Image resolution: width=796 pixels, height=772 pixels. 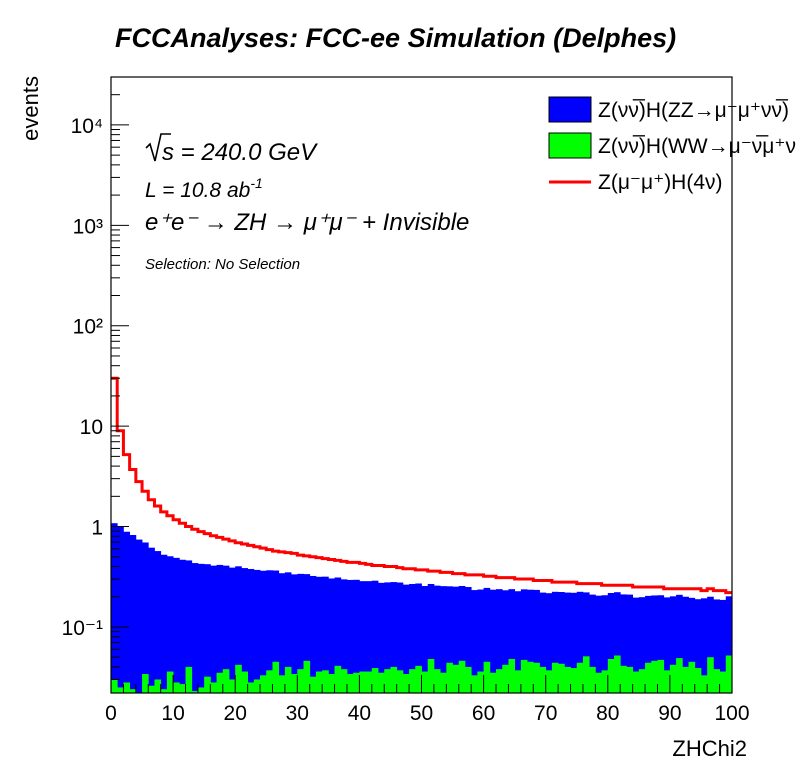 What do you see at coordinates (660, 182) in the screenshot?
I see `legend-label-4nu: Z(μ⁻μ⁺)H(4ν)` at bounding box center [660, 182].